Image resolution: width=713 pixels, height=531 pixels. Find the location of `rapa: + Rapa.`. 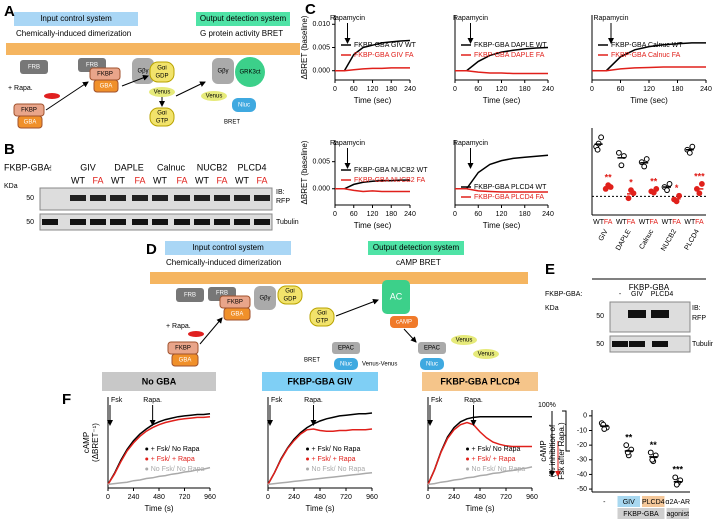

rapa: + Rapa. is located at coordinates (178, 326).